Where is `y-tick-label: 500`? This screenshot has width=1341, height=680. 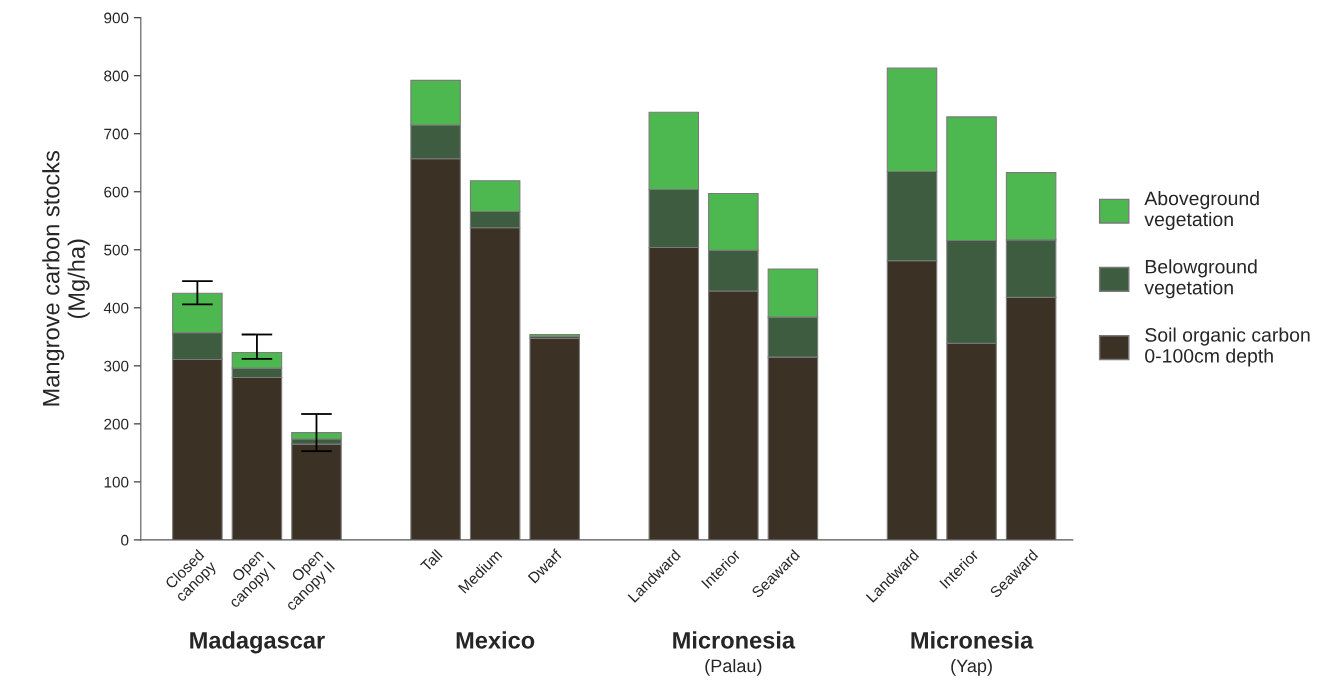 y-tick-label: 500 is located at coordinates (116, 250).